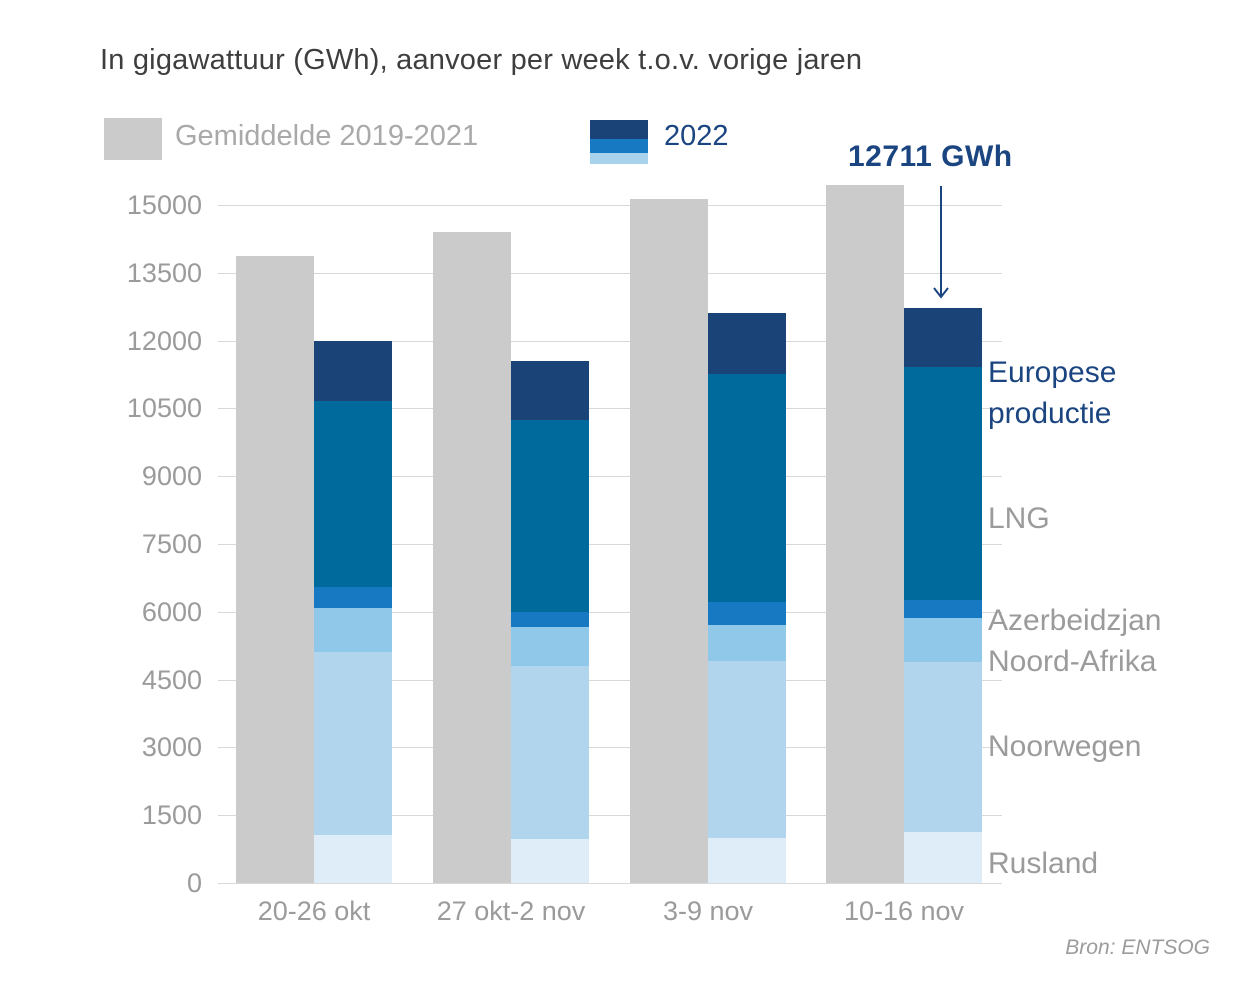 Image resolution: width=1250 pixels, height=993 pixels. What do you see at coordinates (550, 753) in the screenshot?
I see `bar-2022-noorwegen-27 okt-2 nov` at bounding box center [550, 753].